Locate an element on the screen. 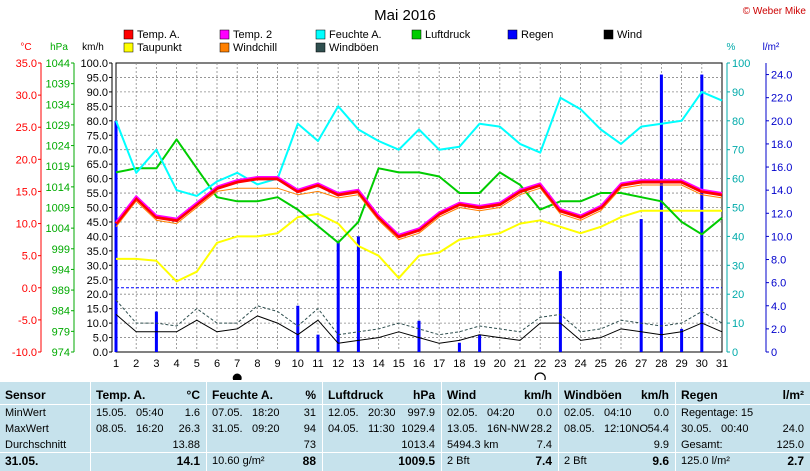 This screenshot has height=471, width=810. pressure-max-time: 11:30 is located at coordinates (381, 429).